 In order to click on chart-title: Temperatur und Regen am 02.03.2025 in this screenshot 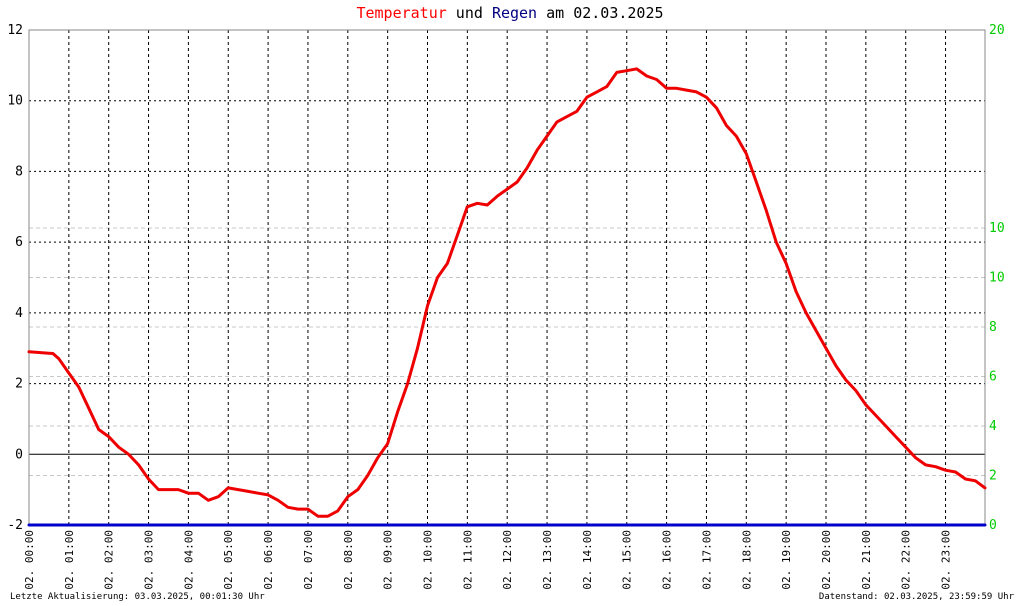, I will do `click(510, 13)`.